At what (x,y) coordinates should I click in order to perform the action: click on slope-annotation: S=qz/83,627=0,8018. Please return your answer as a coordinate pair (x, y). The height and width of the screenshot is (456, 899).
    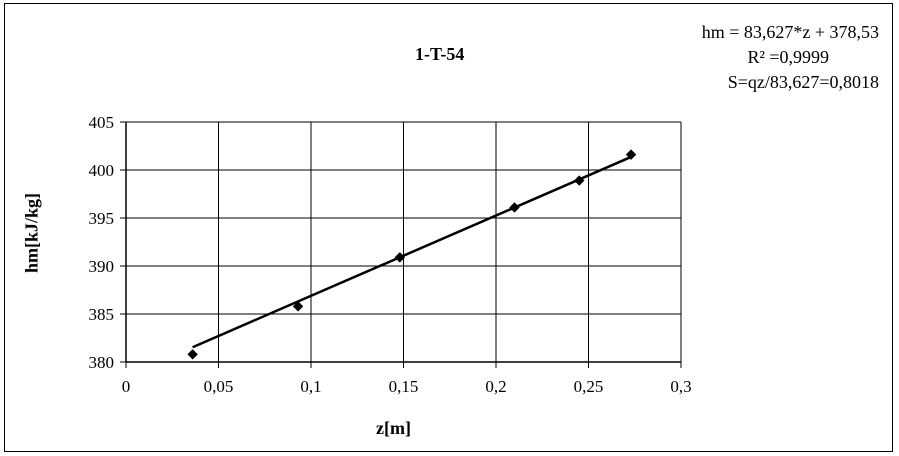
    Looking at the image, I should click on (803, 82).